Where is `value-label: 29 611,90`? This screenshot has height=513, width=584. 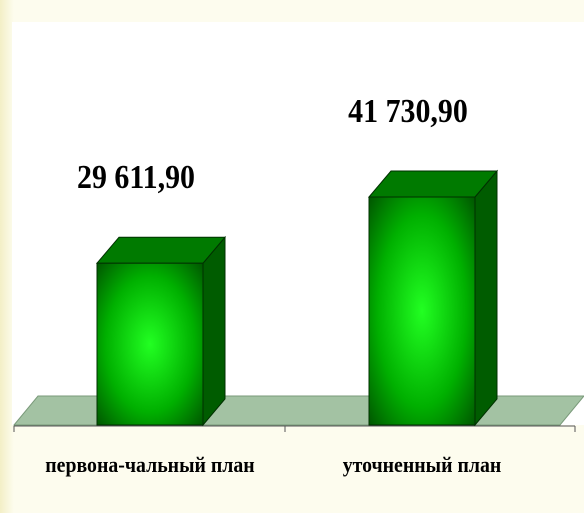 value-label: 29 611,90 is located at coordinates (136, 176).